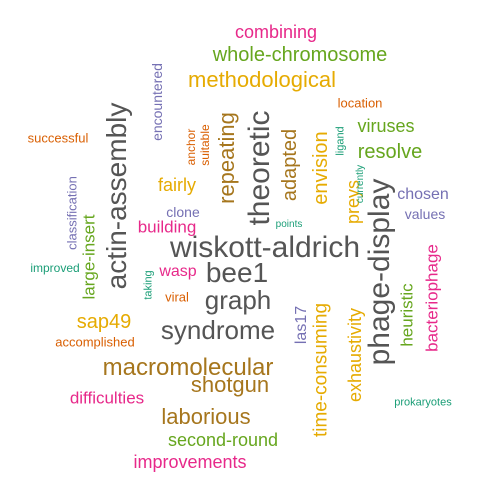  What do you see at coordinates (360, 184) in the screenshot?
I see `cloud-word: currently` at bounding box center [360, 184].